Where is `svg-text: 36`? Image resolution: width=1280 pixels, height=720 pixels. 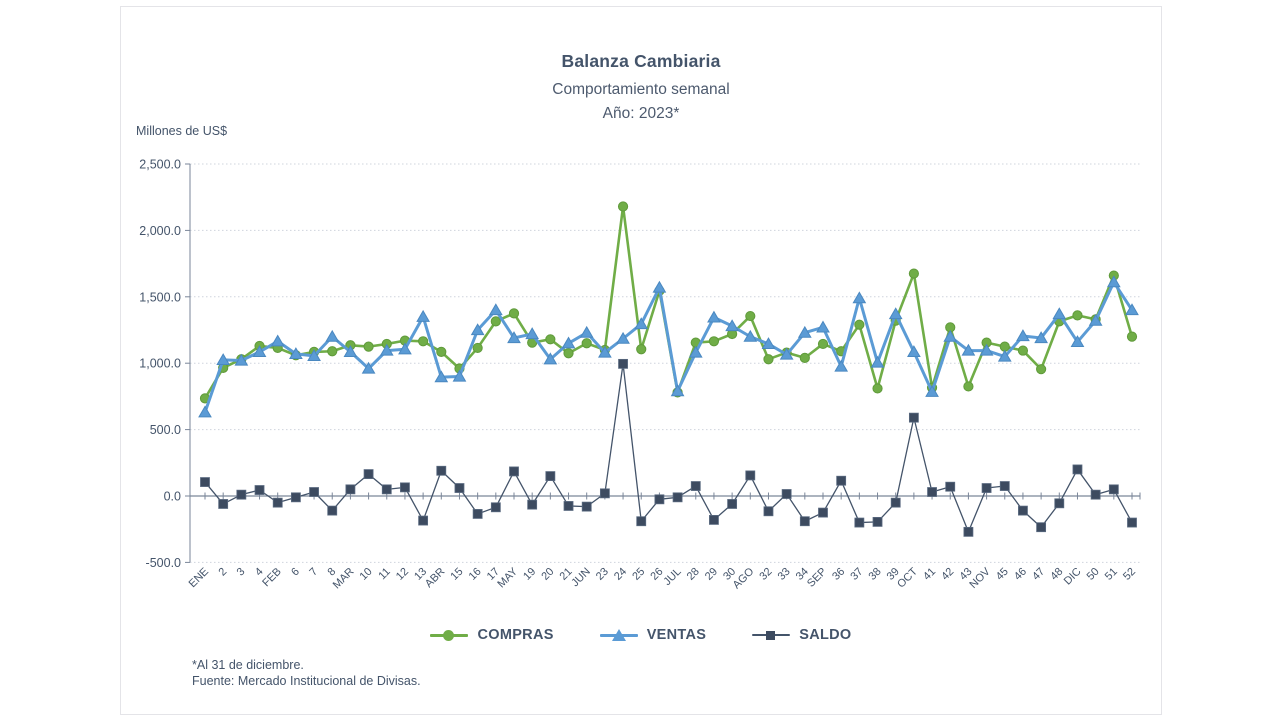 svg-text: 36 is located at coordinates (838, 574).